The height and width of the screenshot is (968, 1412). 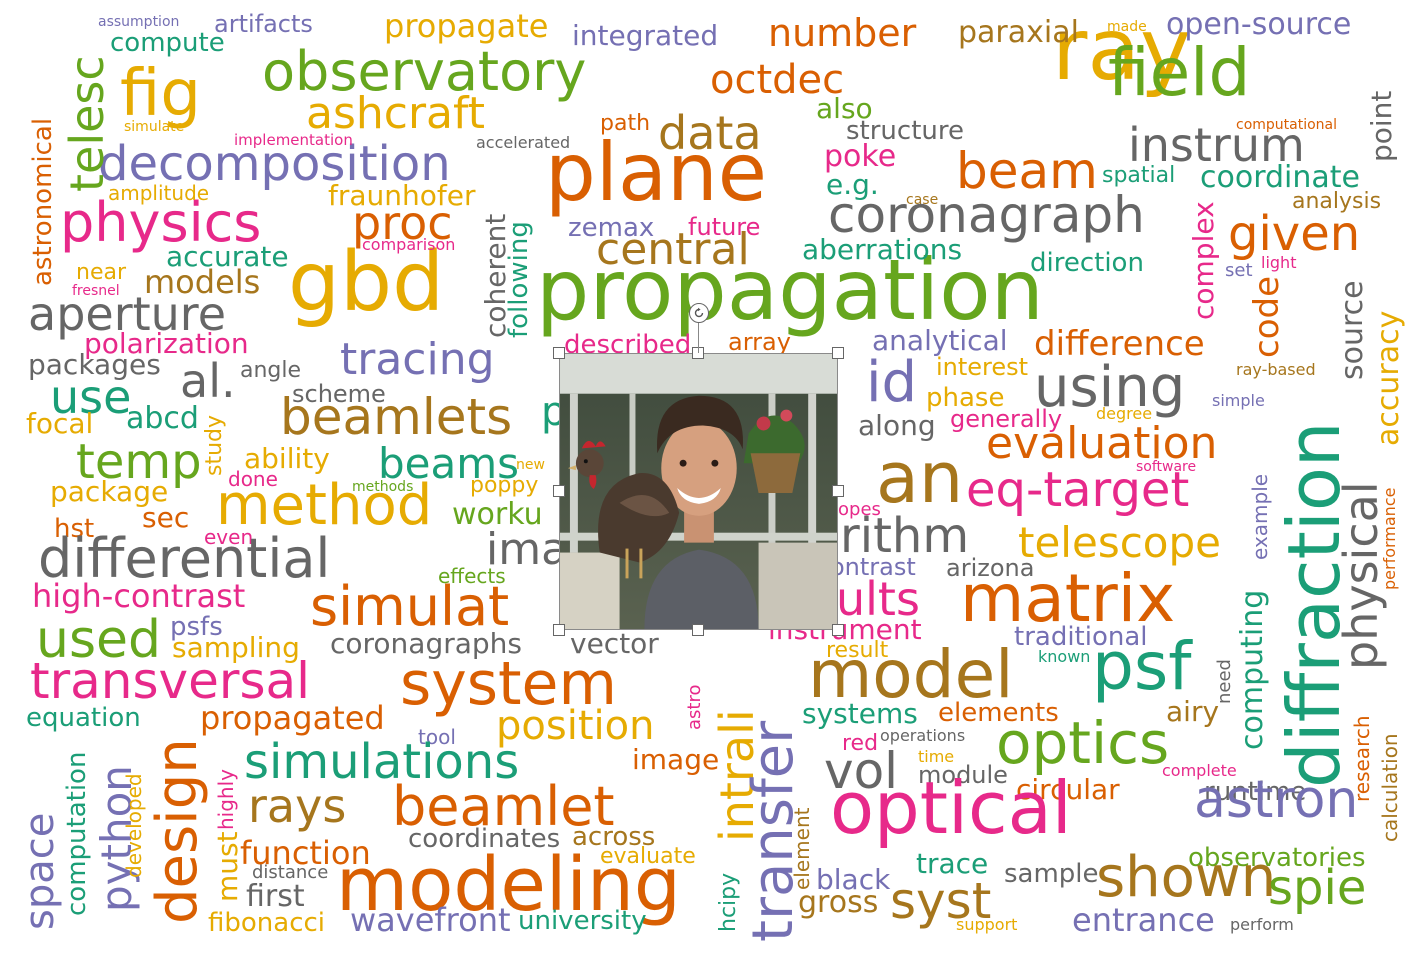 What do you see at coordinates (214, 445) in the screenshot?
I see `word-study: study` at bounding box center [214, 445].